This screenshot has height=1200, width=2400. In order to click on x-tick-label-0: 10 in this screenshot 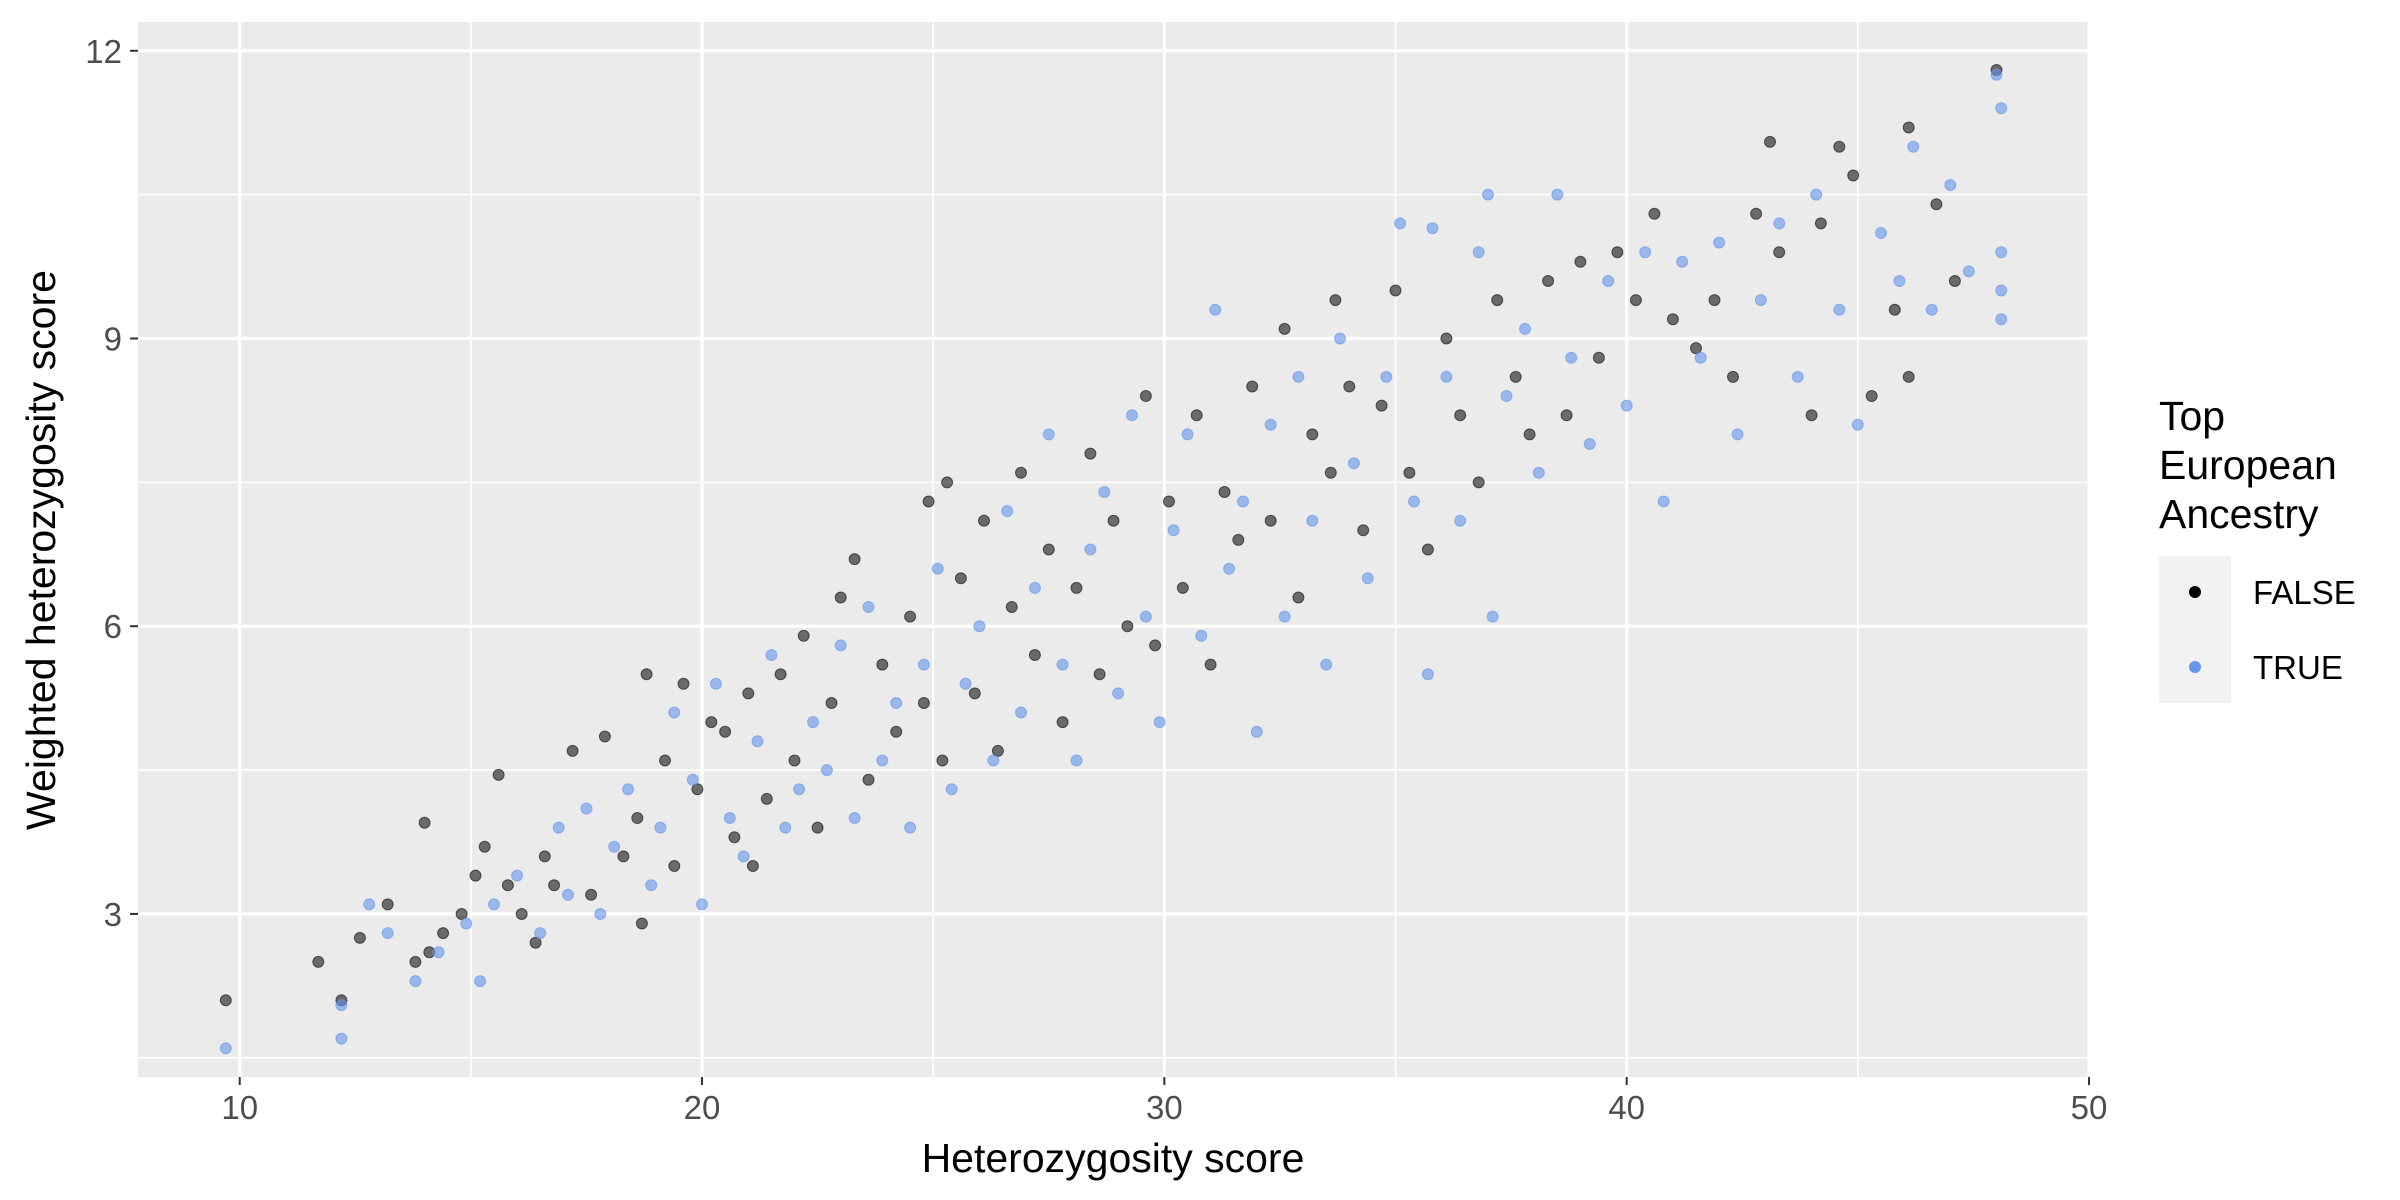, I will do `click(239, 1107)`.